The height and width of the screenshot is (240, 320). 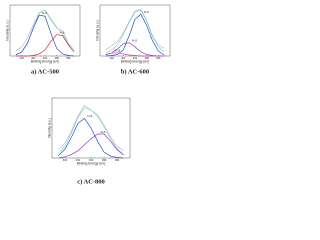 I want to click on panel-caption: b) AC-600, so click(x=135, y=71).